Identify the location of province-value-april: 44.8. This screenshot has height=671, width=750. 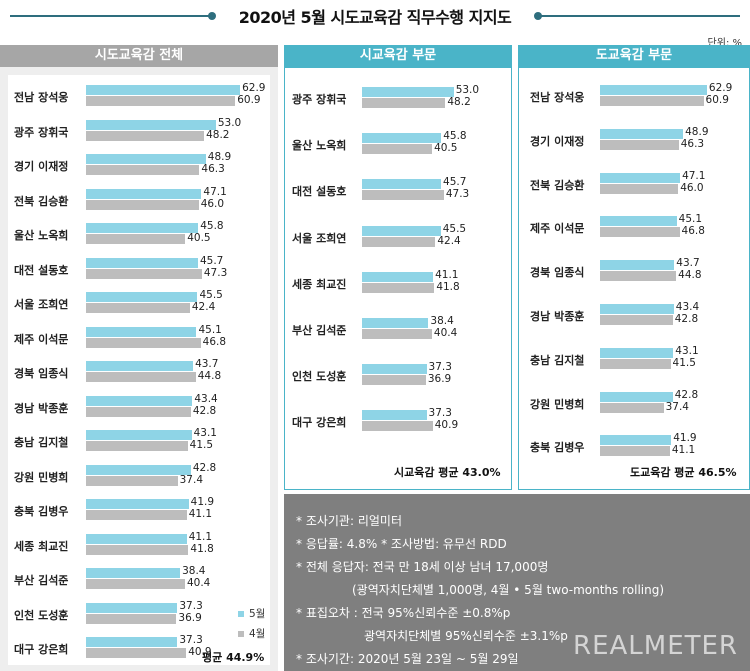
(690, 275).